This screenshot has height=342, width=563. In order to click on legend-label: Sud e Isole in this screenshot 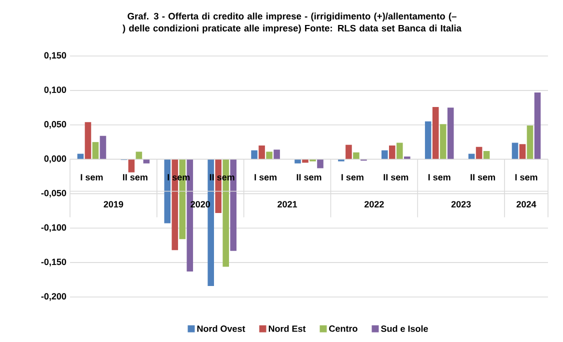, I will do `click(404, 328)`.